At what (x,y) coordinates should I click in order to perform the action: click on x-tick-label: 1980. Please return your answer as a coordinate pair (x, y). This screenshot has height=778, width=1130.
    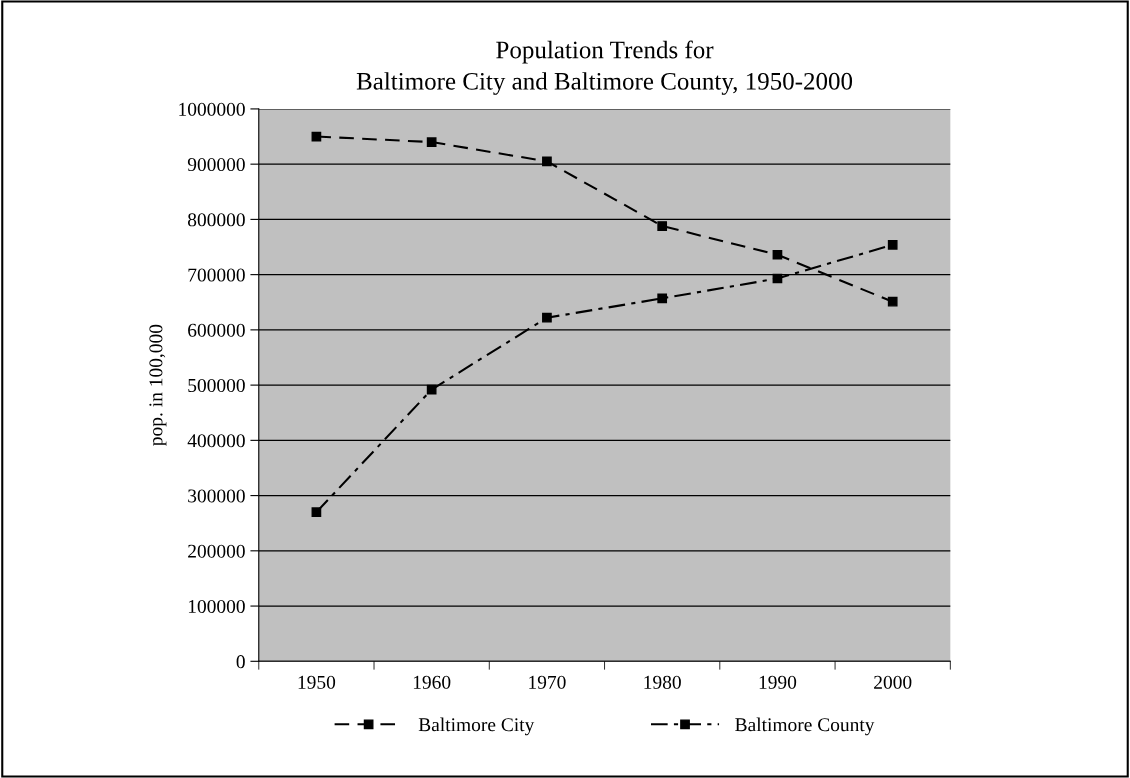
    Looking at the image, I should click on (662, 682).